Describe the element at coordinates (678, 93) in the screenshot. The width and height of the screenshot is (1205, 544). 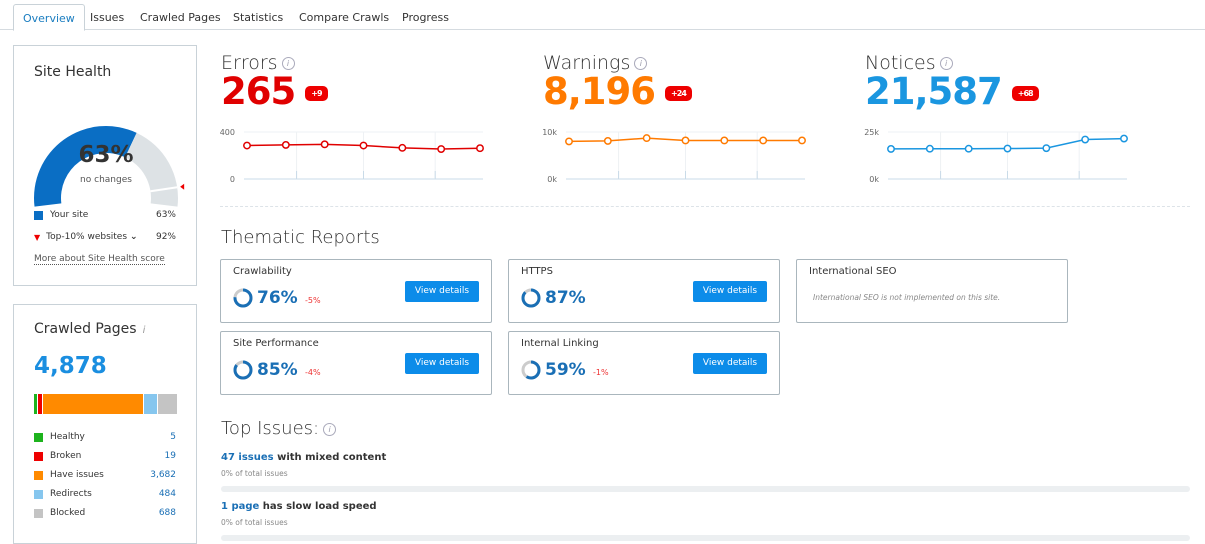
I see `delta-badge: +24` at that location.